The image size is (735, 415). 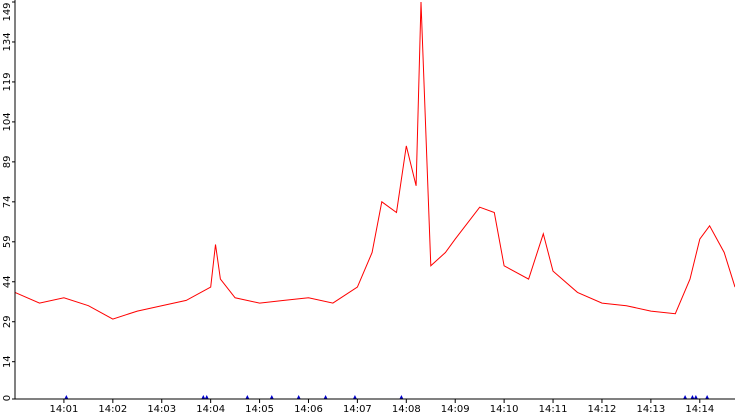 I want to click on x-tick-label: 14:04, so click(x=210, y=409).